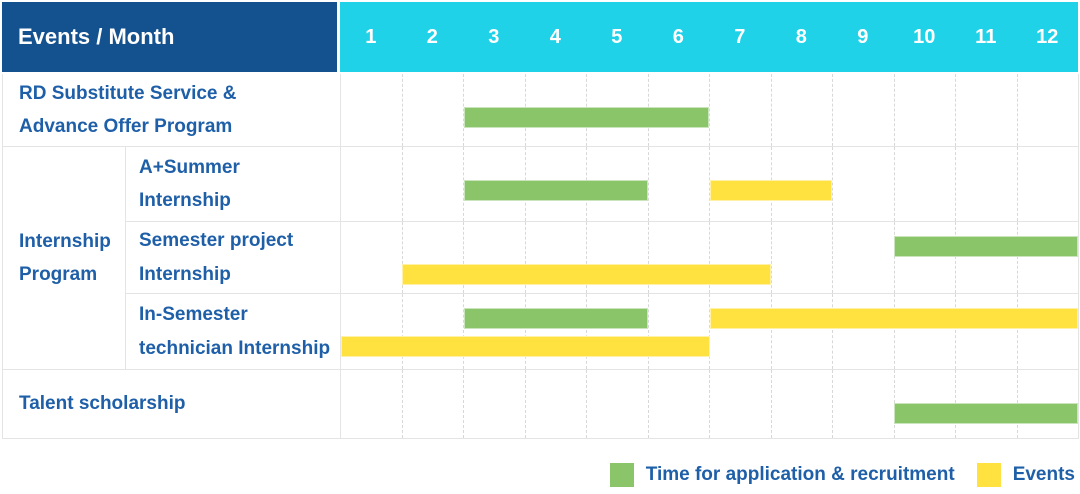  Describe the element at coordinates (678, 36) in the screenshot. I see `month-label: 6` at that location.